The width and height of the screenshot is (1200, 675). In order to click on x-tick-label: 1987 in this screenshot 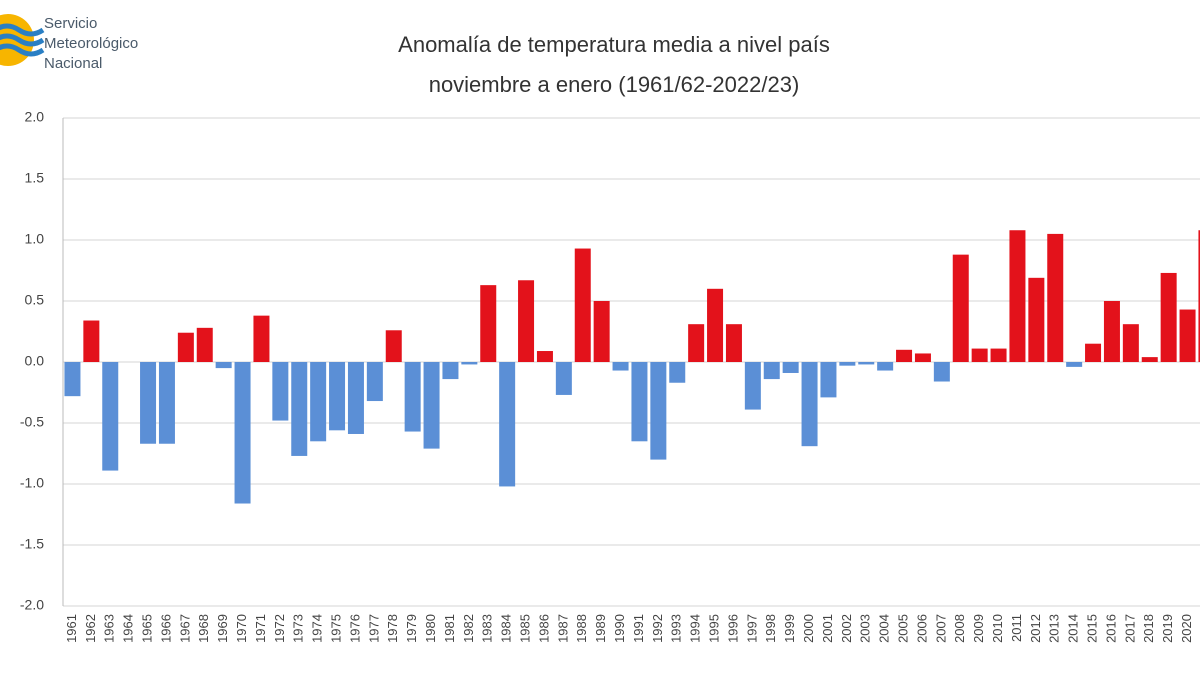, I will do `click(562, 628)`.